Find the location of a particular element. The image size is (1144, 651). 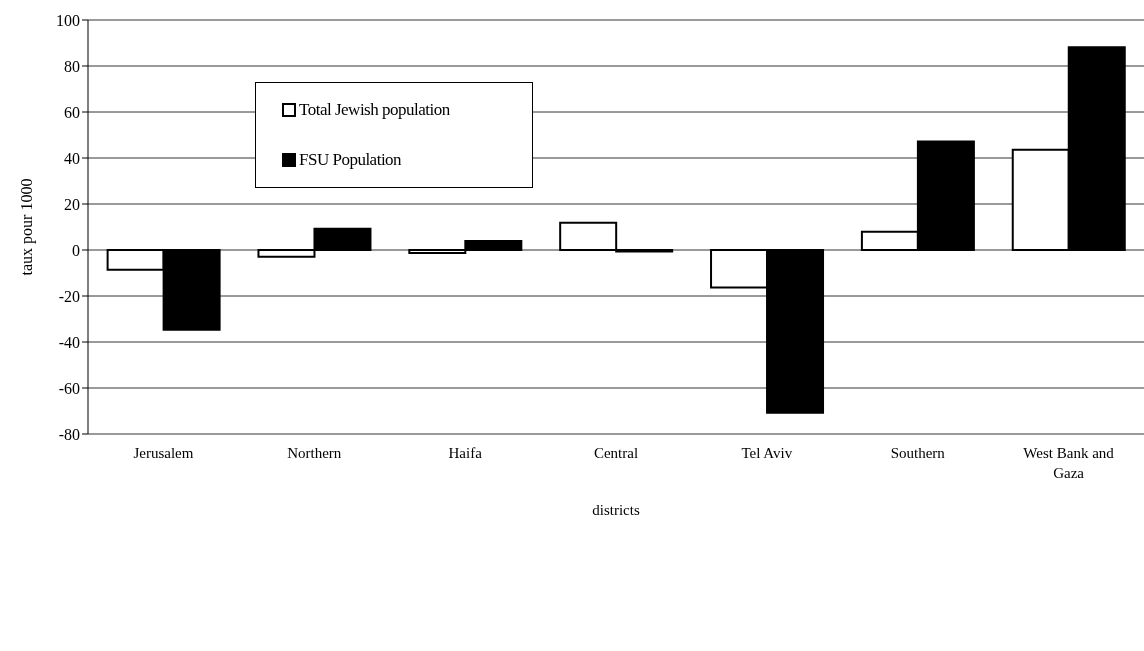

y-axis-title: taux pour 1000 is located at coordinates (26, 227).